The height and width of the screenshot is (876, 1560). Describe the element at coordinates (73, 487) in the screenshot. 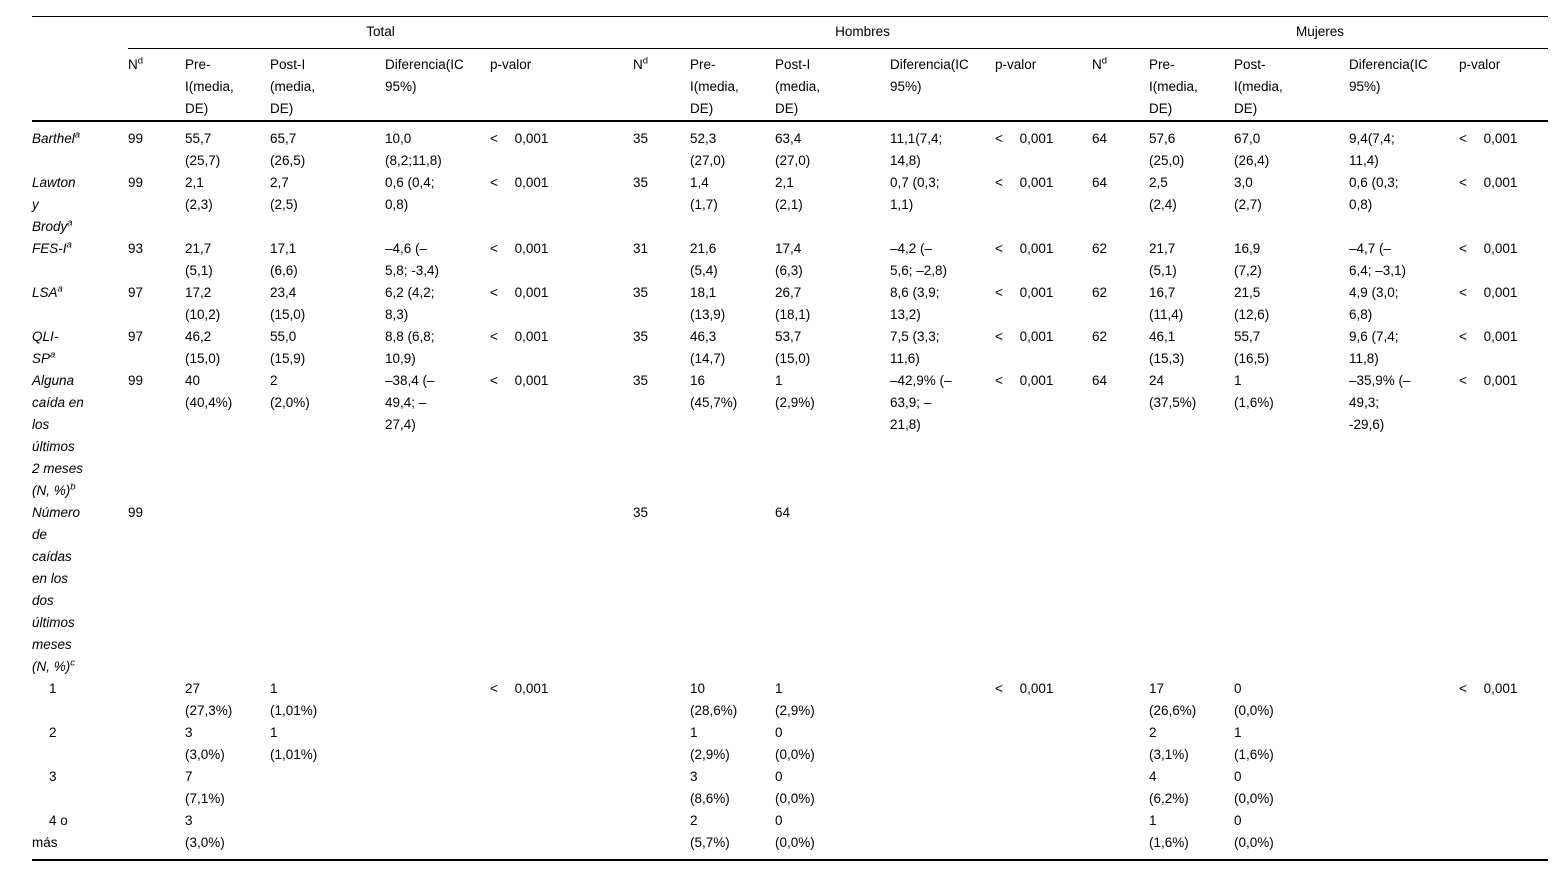

I see `footnote-sup: b` at that location.